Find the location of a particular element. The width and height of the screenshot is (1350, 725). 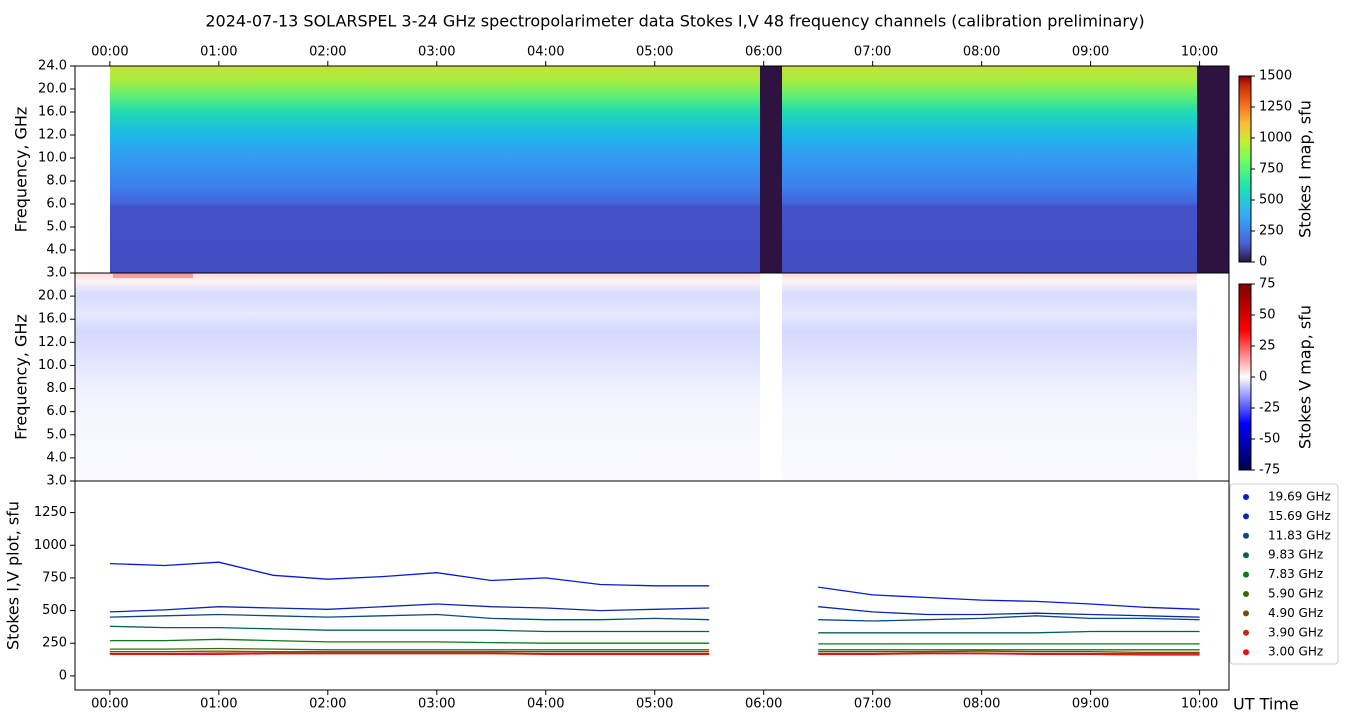

legend-label: 15.69 GHz is located at coordinates (1299, 516).